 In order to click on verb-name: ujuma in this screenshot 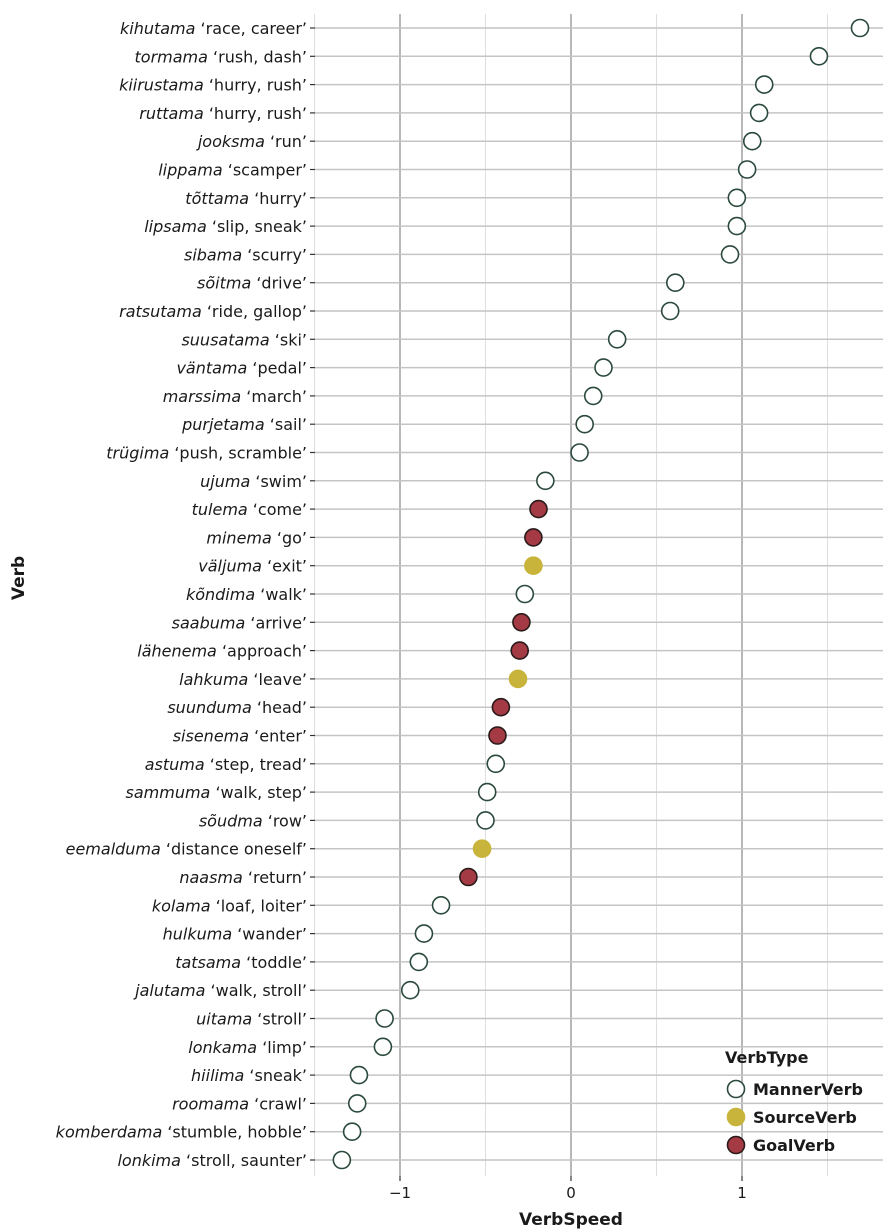, I will do `click(225, 481)`.